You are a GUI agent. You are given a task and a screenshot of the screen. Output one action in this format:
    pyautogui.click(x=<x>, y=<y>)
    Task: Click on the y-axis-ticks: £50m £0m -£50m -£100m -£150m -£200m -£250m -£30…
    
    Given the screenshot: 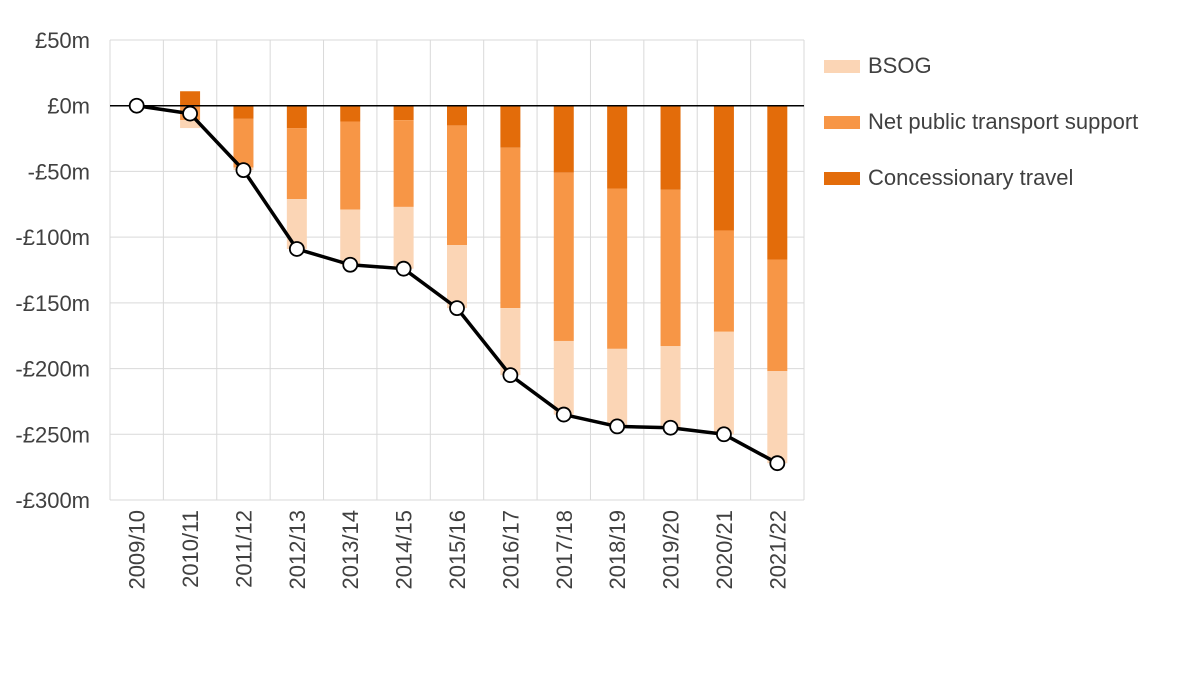 What is the action you would take?
    pyautogui.click(x=52, y=270)
    